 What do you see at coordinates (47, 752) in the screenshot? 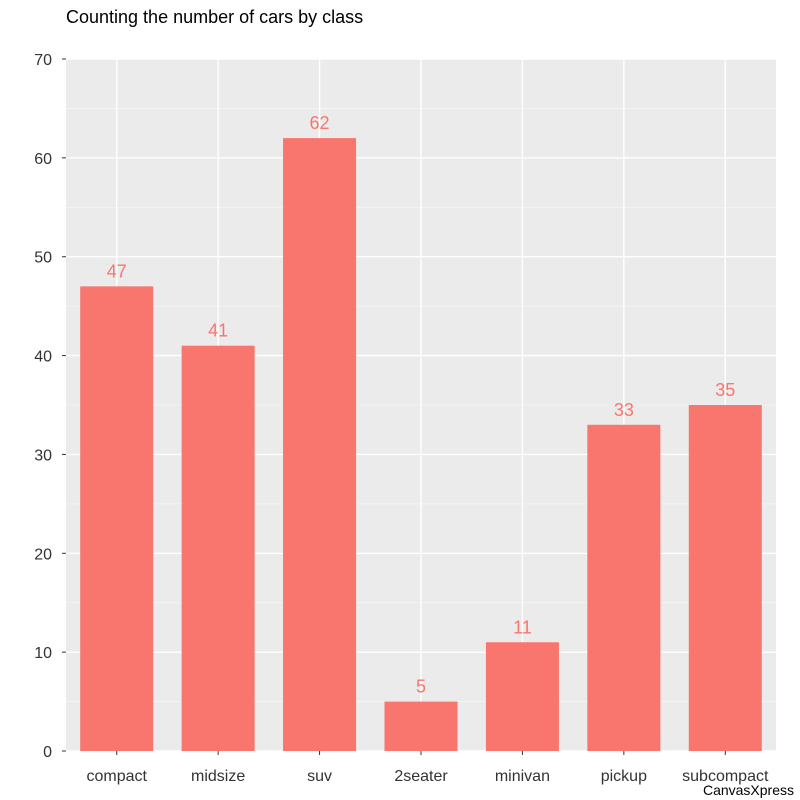
I see `y-tick-label: 0` at bounding box center [47, 752].